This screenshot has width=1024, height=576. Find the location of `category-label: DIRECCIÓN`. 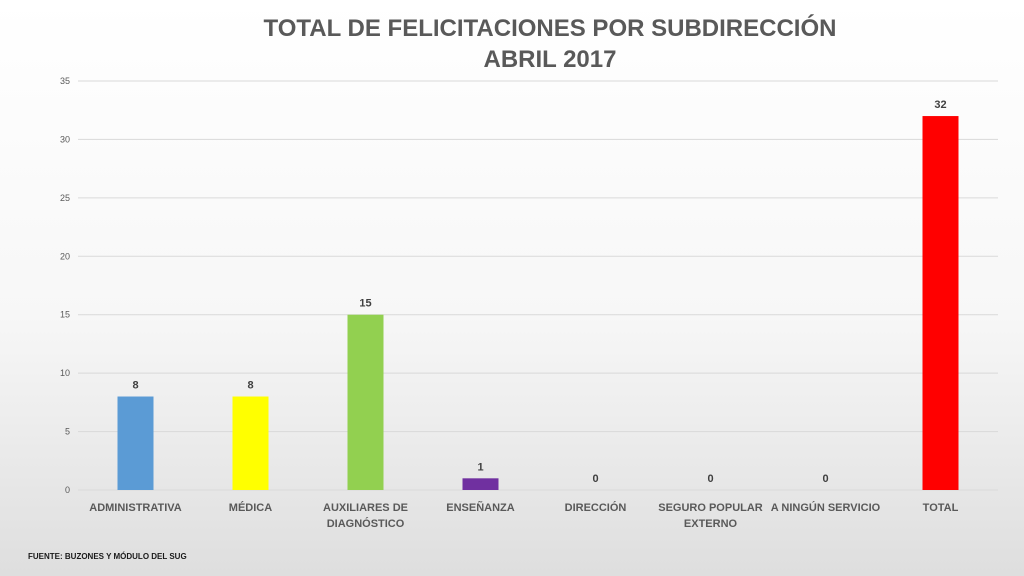

category-label: DIRECCIÓN is located at coordinates (596, 507).